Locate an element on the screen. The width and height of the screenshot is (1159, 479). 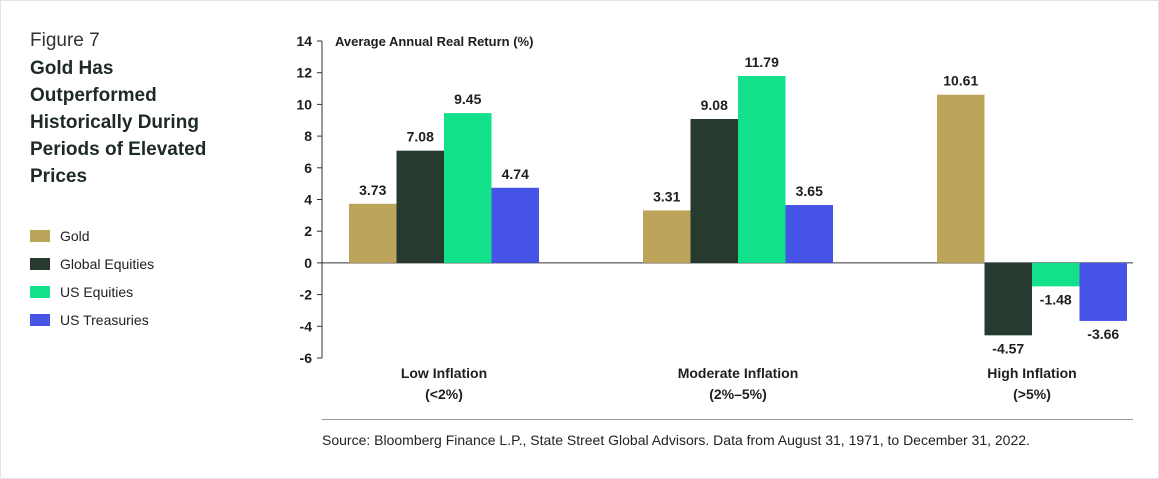
x-category-sublabel: (>5%) is located at coordinates (1032, 394).